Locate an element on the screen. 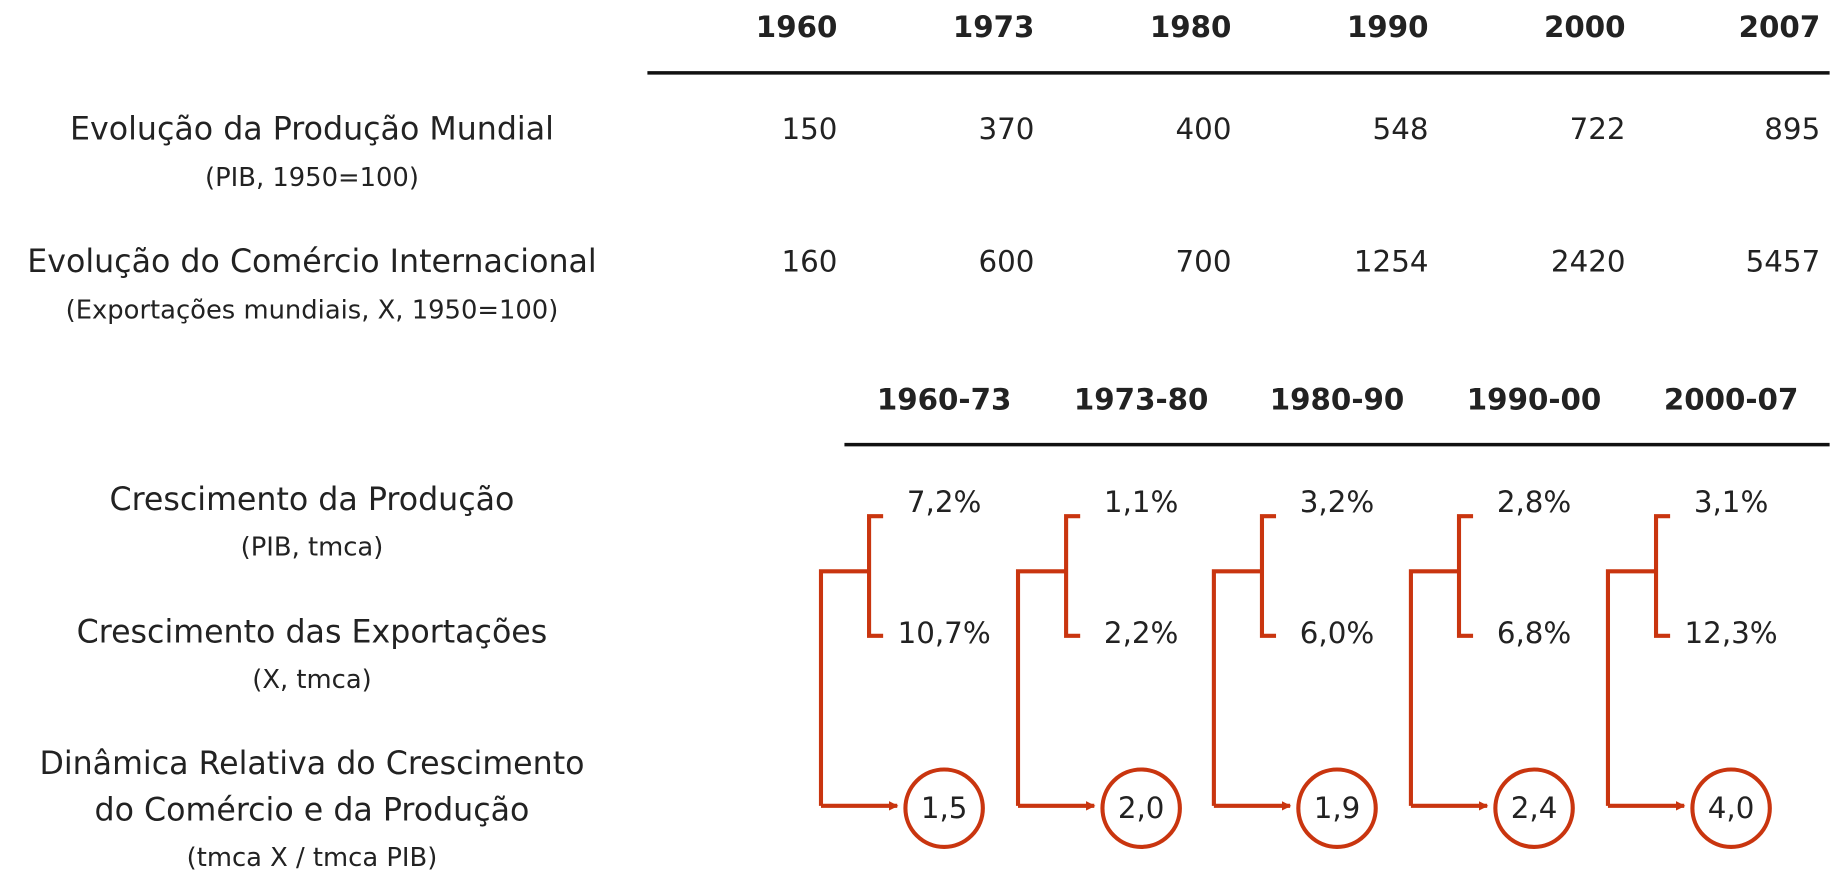 The height and width of the screenshot is (874, 1839). cell: 12,3% is located at coordinates (1731, 633).